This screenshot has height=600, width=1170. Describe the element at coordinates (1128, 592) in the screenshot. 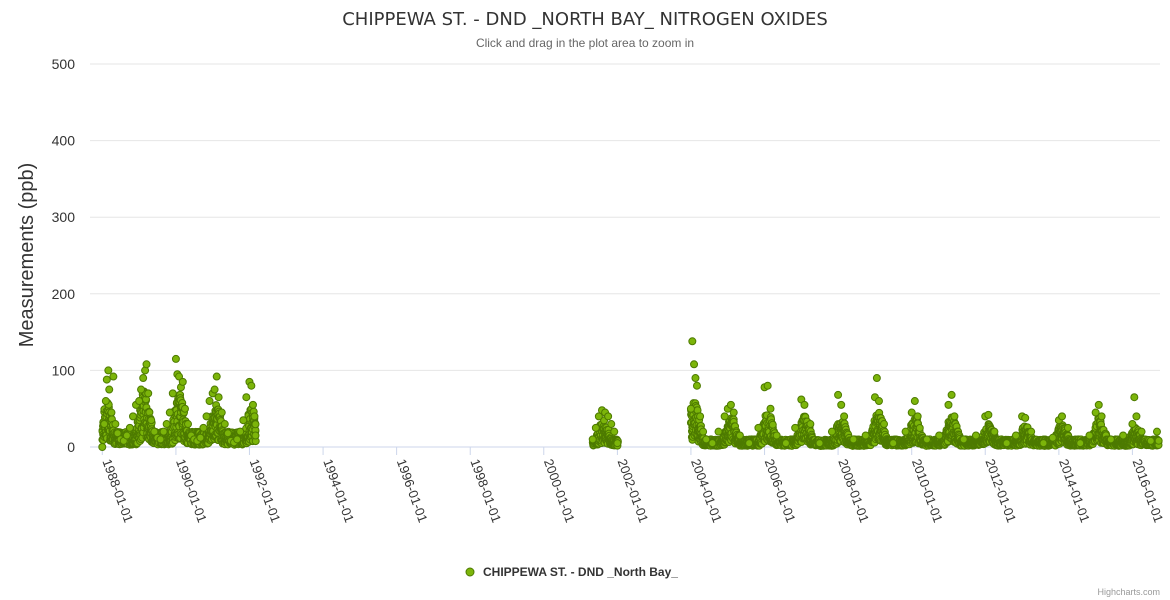

I see `credits-link: Highcharts.com` at that location.